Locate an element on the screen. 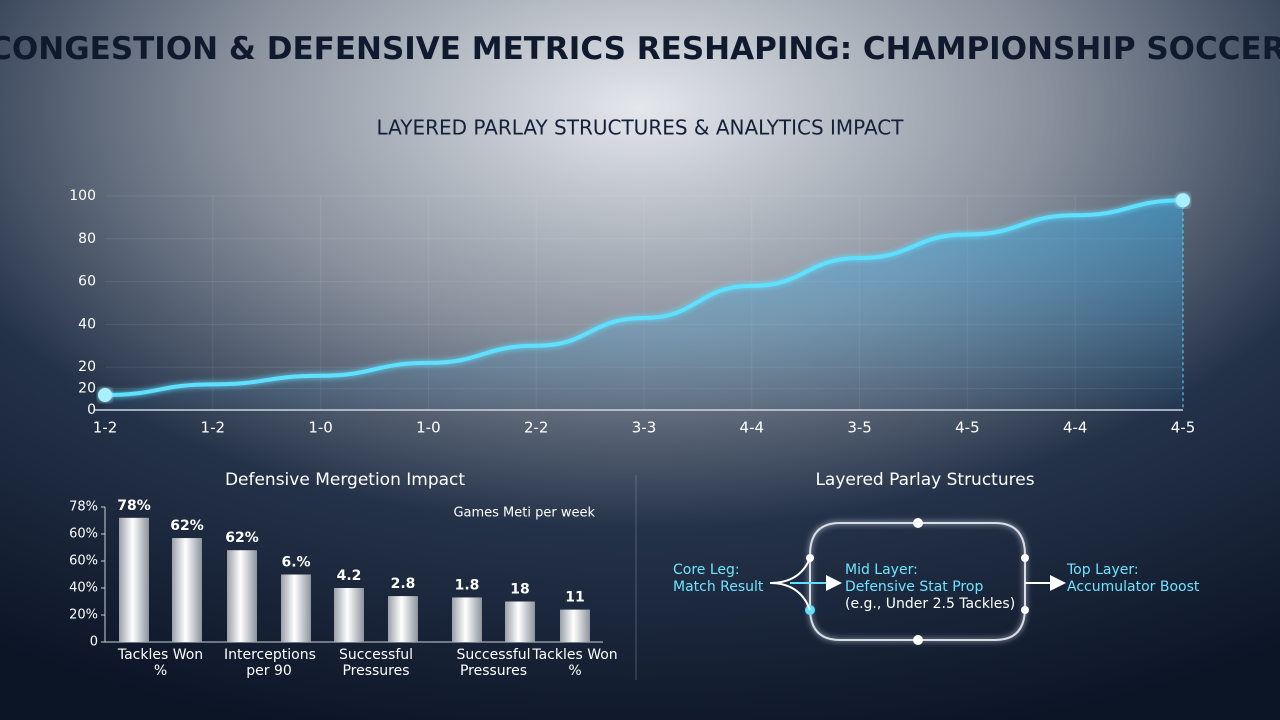  y-tick-label: 20% is located at coordinates (83, 615).